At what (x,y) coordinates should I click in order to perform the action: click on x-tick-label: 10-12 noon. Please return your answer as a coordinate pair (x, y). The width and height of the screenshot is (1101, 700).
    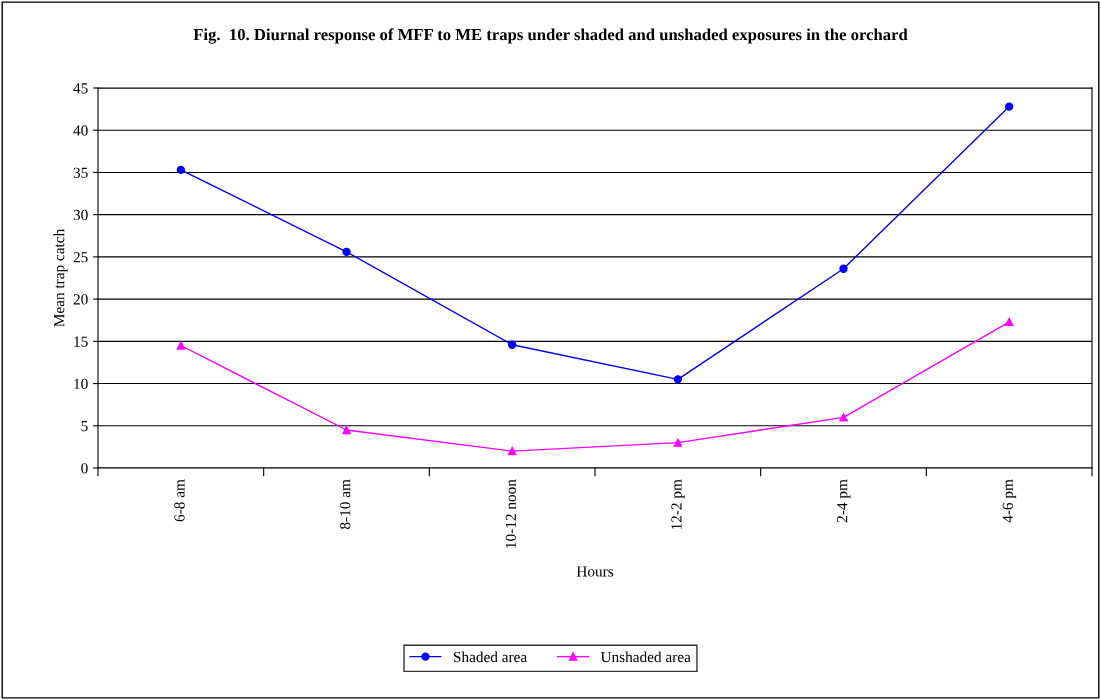
    Looking at the image, I should click on (510, 513).